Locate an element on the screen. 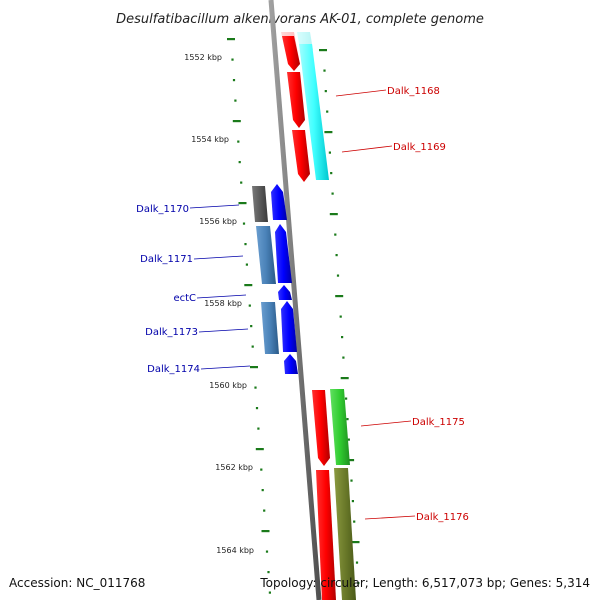 This screenshot has width=600, height=600. forward-feature-track is located at coordinates (326, 316).